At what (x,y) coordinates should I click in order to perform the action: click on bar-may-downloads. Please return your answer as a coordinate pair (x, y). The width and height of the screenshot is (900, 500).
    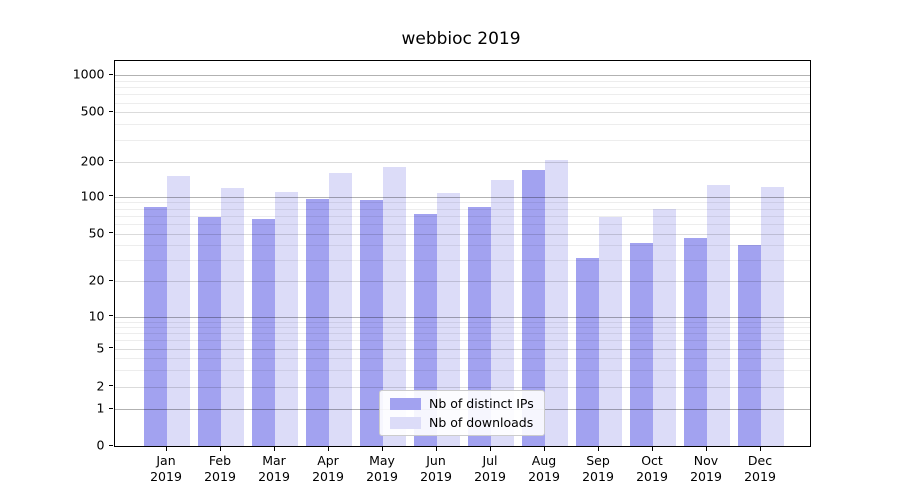
    Looking at the image, I should click on (394, 306).